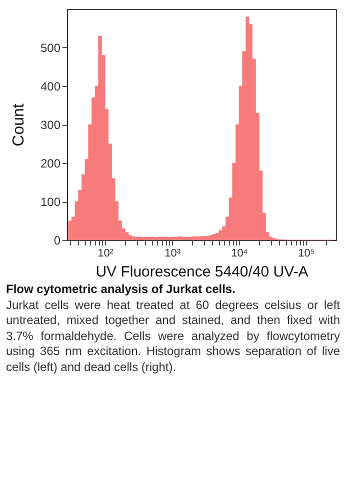  I want to click on y-tick-label: 100, so click(50, 202).